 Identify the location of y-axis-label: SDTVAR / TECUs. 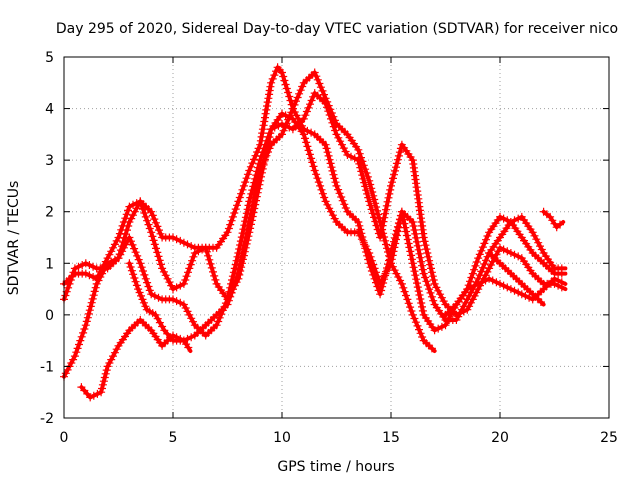
(14, 238).